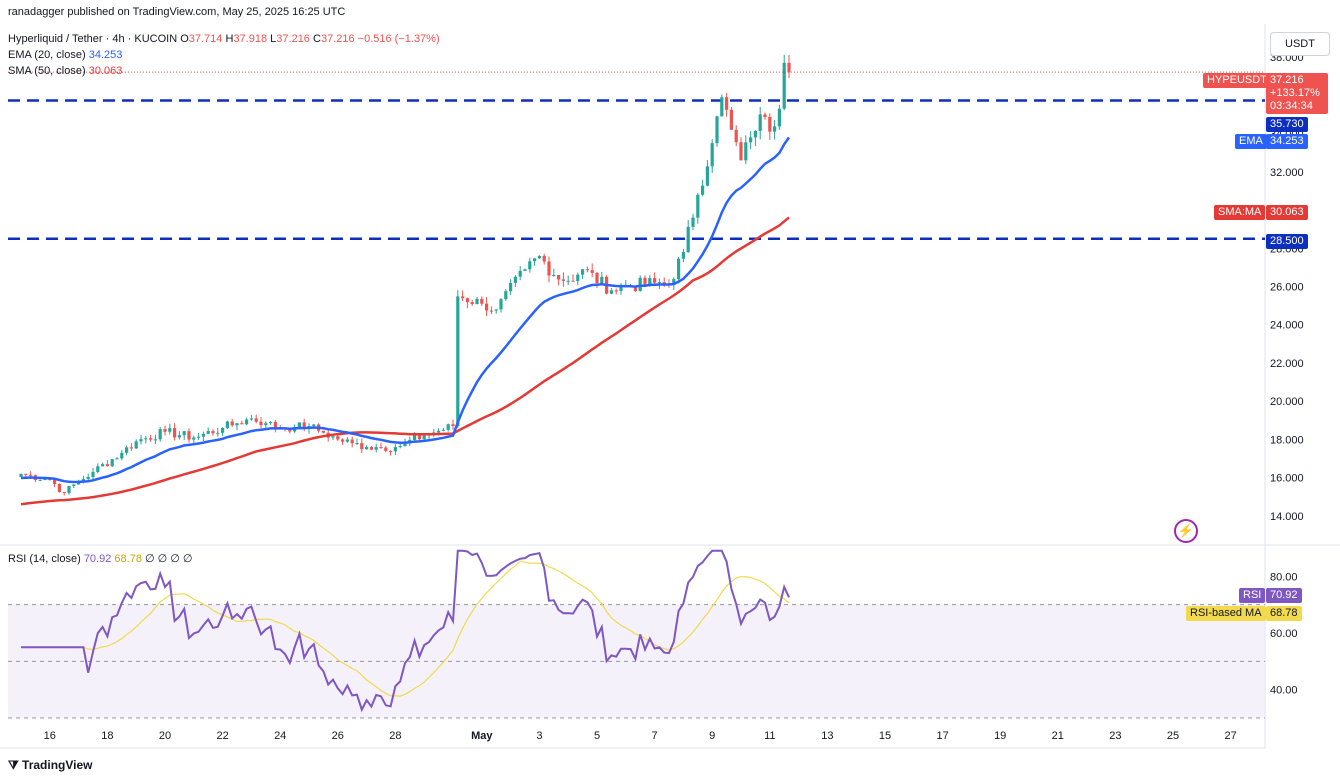 This screenshot has height=779, width=1340. Describe the element at coordinates (47, 55) in the screenshot. I see `ema-label: EMA (20, close)` at that location.